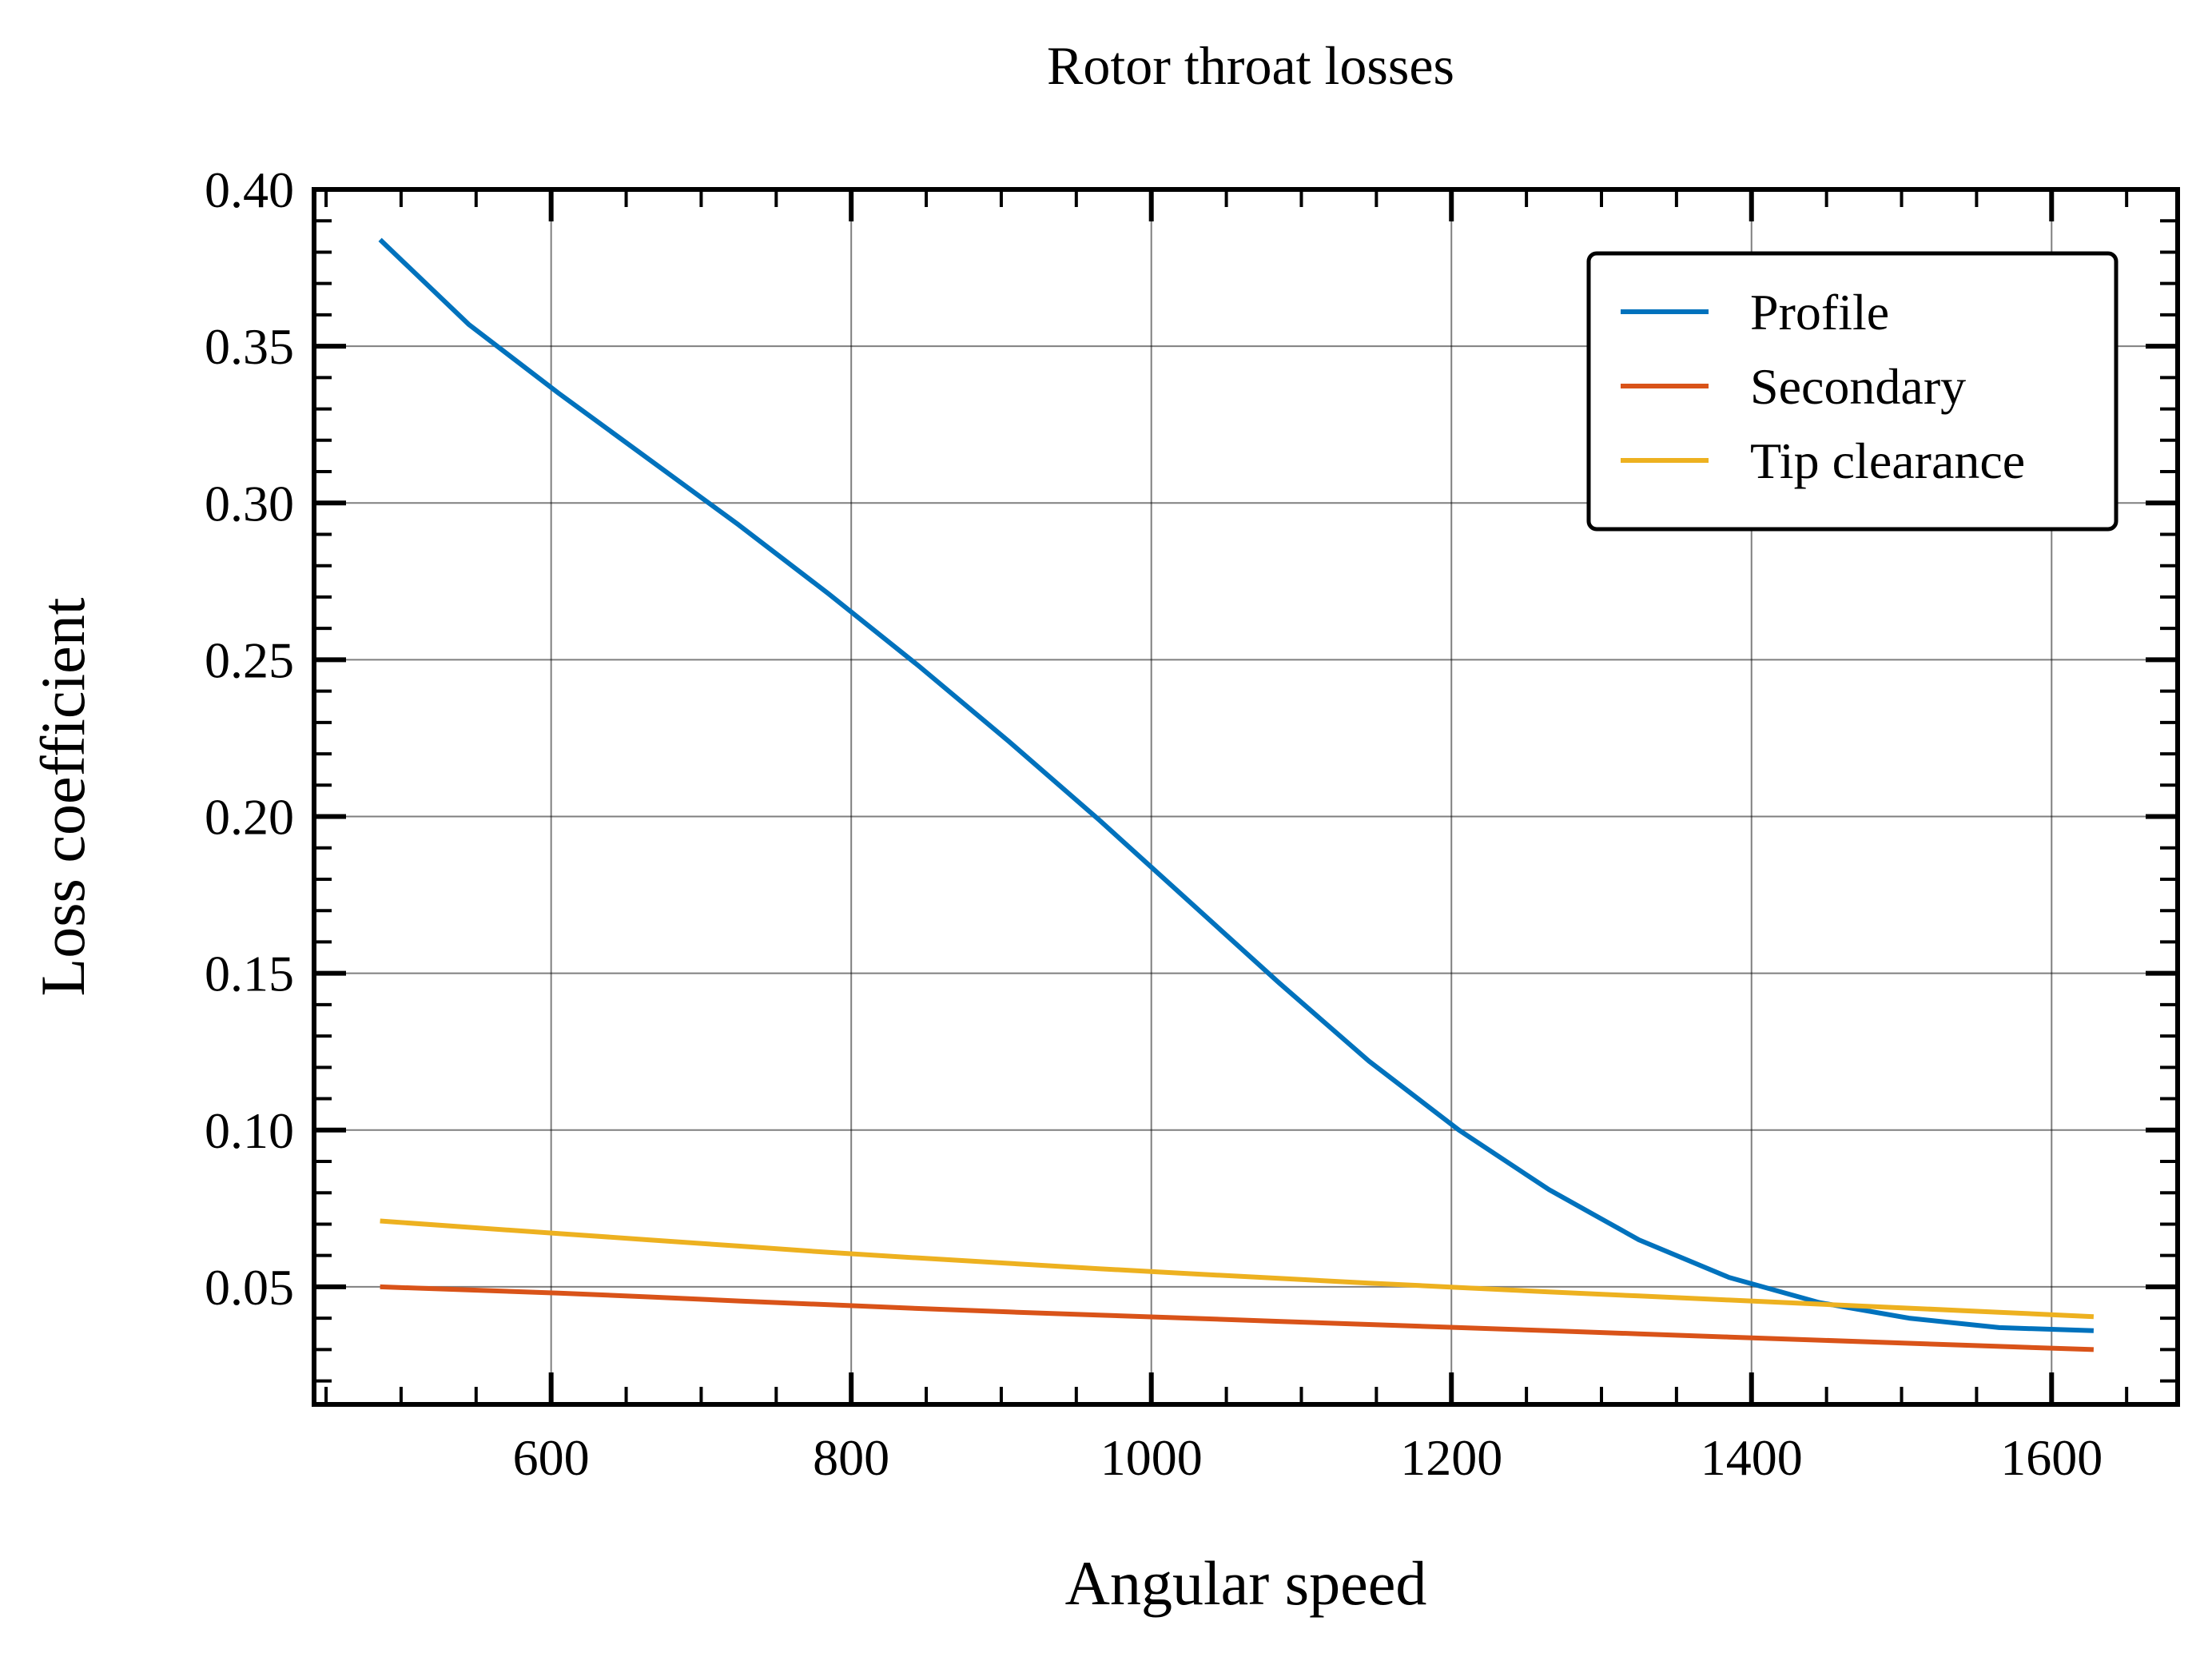  Describe the element at coordinates (1308, 1457) in the screenshot. I see `x-tick-labels: 600 800 1000 1200 1400 1600` at that location.